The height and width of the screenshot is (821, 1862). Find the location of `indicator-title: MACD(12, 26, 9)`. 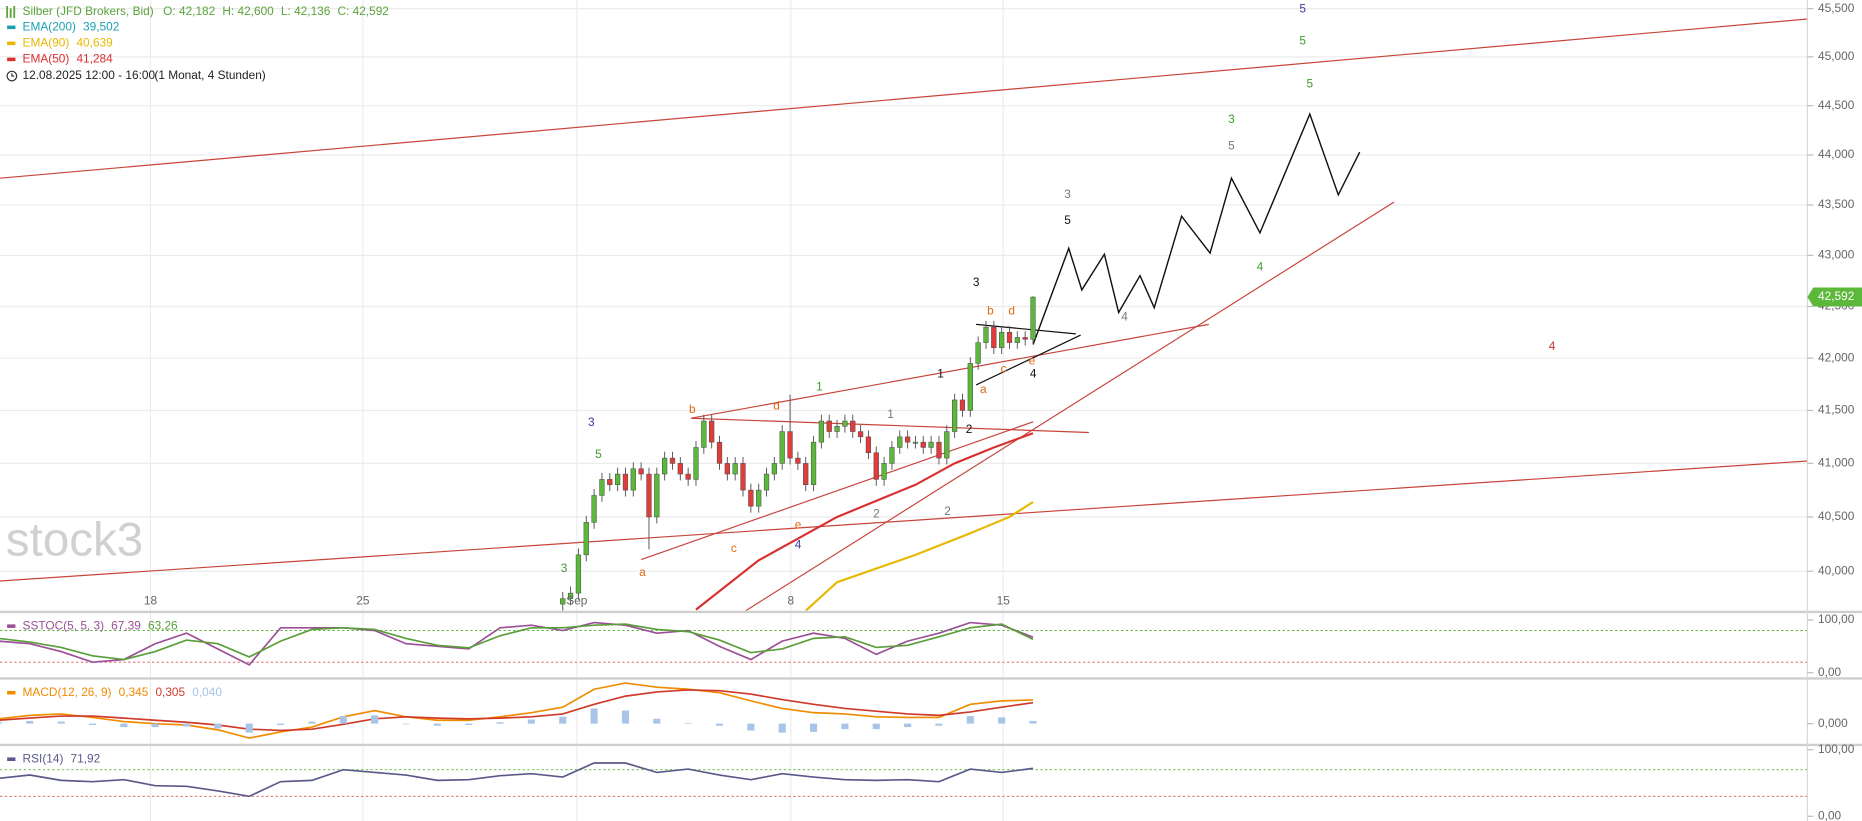

indicator-title: MACD(12, 26, 9) is located at coordinates (67, 692).